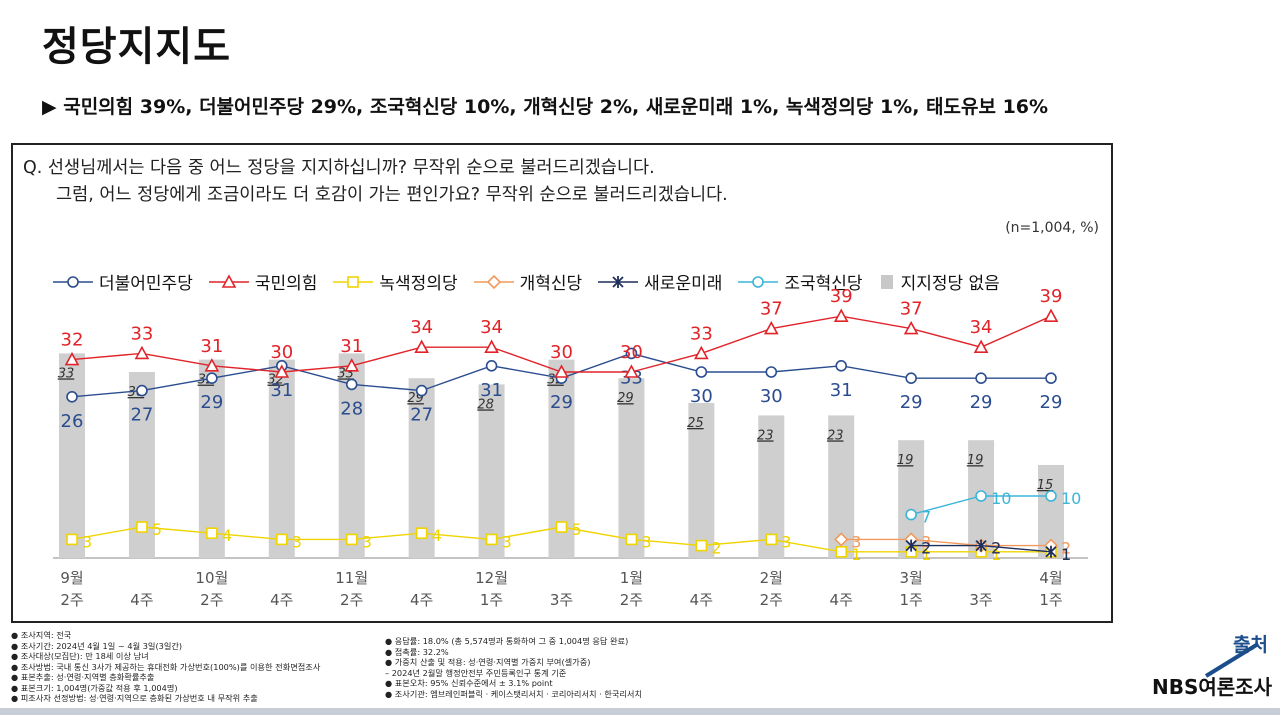  I want to click on chart-legend: 더불어민주당 국민의힘 녹색정의당 개혁신당 새로운미래 조국혁신당 지지정당 없음, so click(526, 281).